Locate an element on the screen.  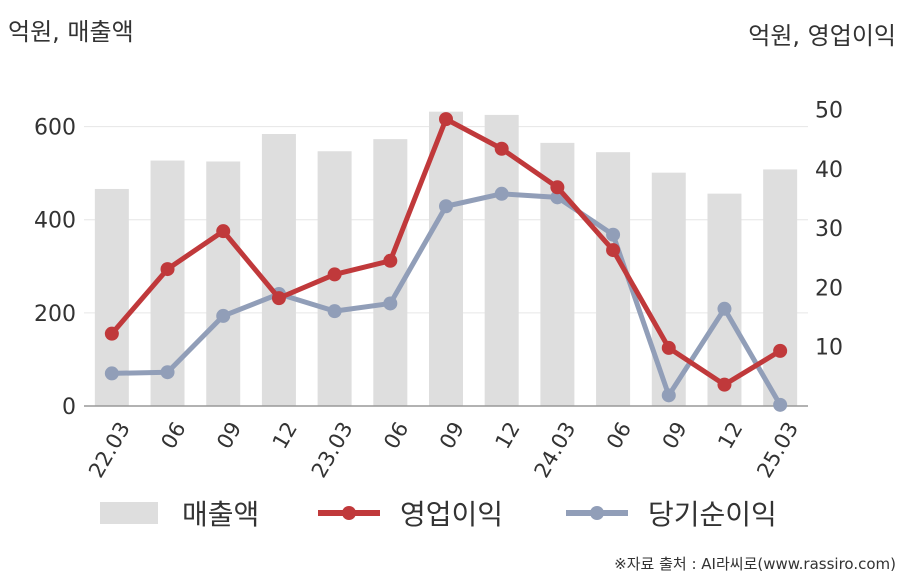
right-axis-unit: 억원, 영업이익 is located at coordinates (822, 36).